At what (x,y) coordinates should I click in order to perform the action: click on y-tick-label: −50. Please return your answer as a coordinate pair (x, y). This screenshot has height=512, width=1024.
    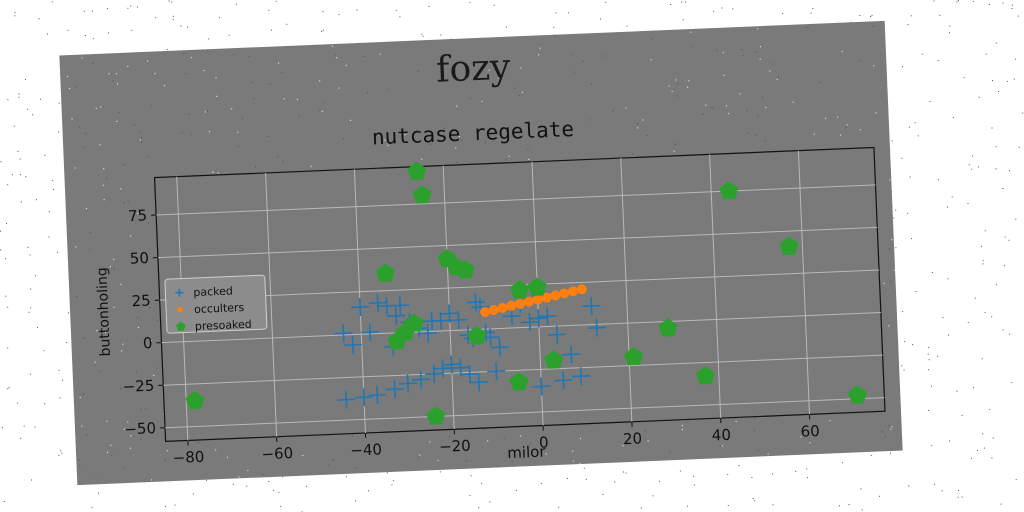
    Looking at the image, I should click on (140, 428).